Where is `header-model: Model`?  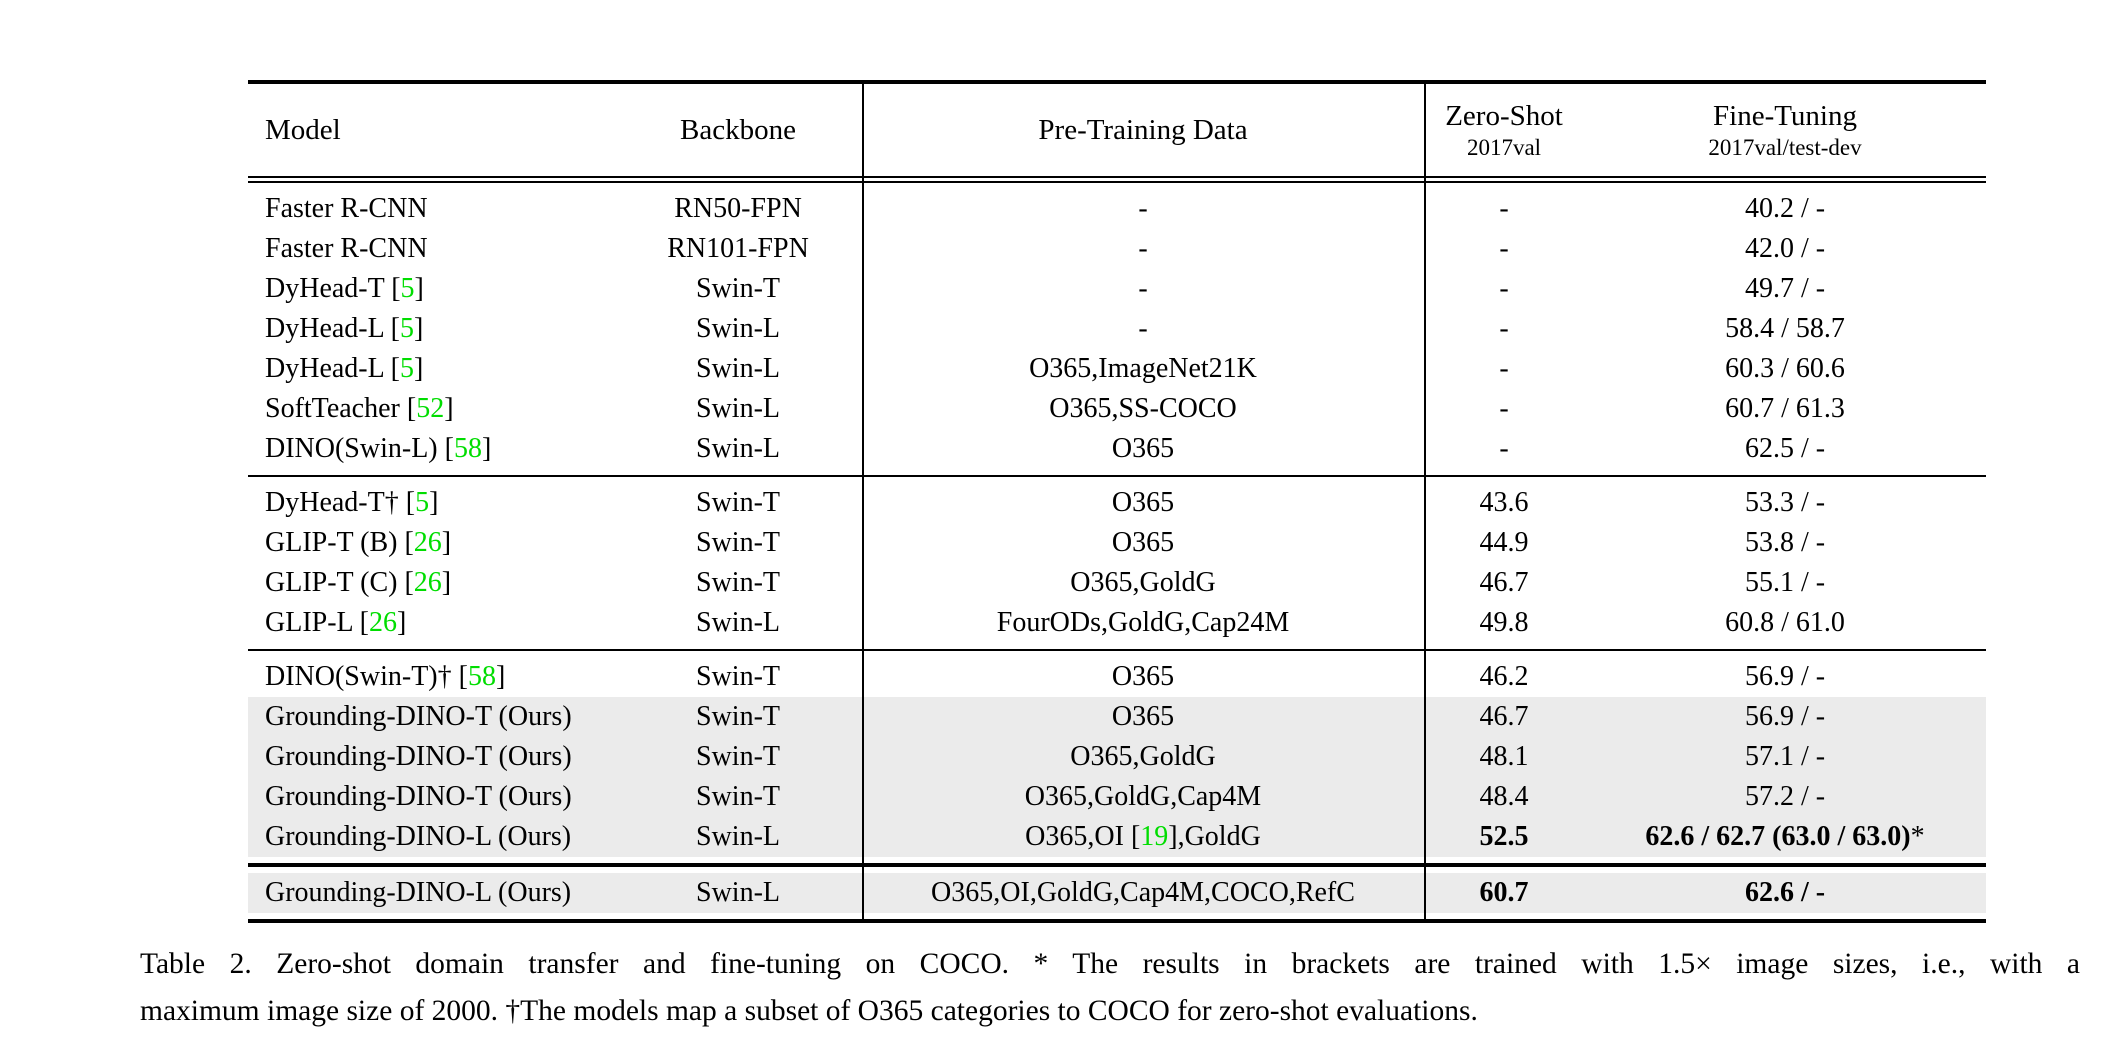
header-model: Model is located at coordinates (303, 129).